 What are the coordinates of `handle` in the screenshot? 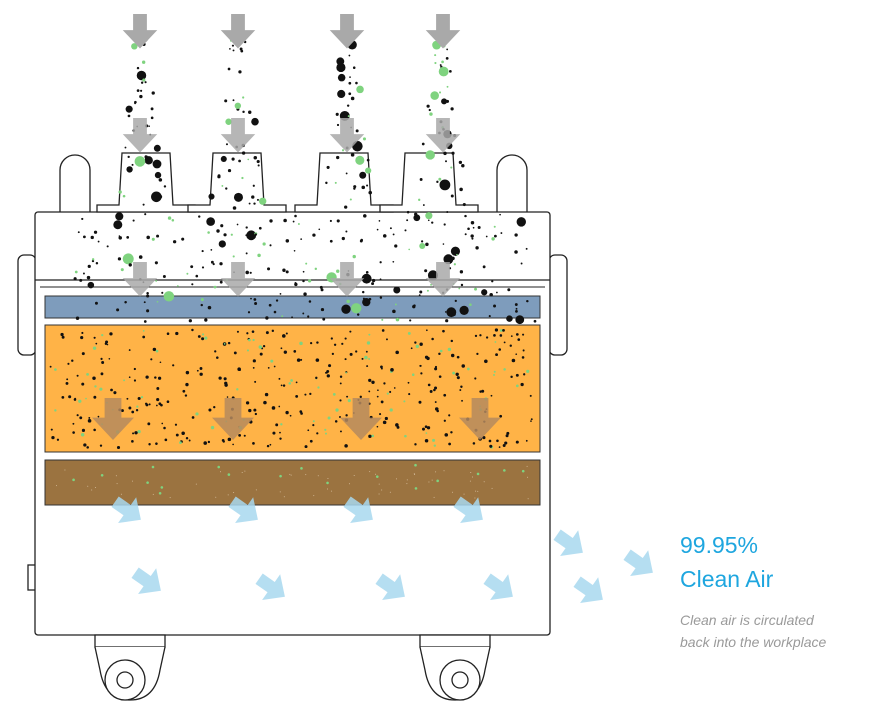 It's located at (75, 183).